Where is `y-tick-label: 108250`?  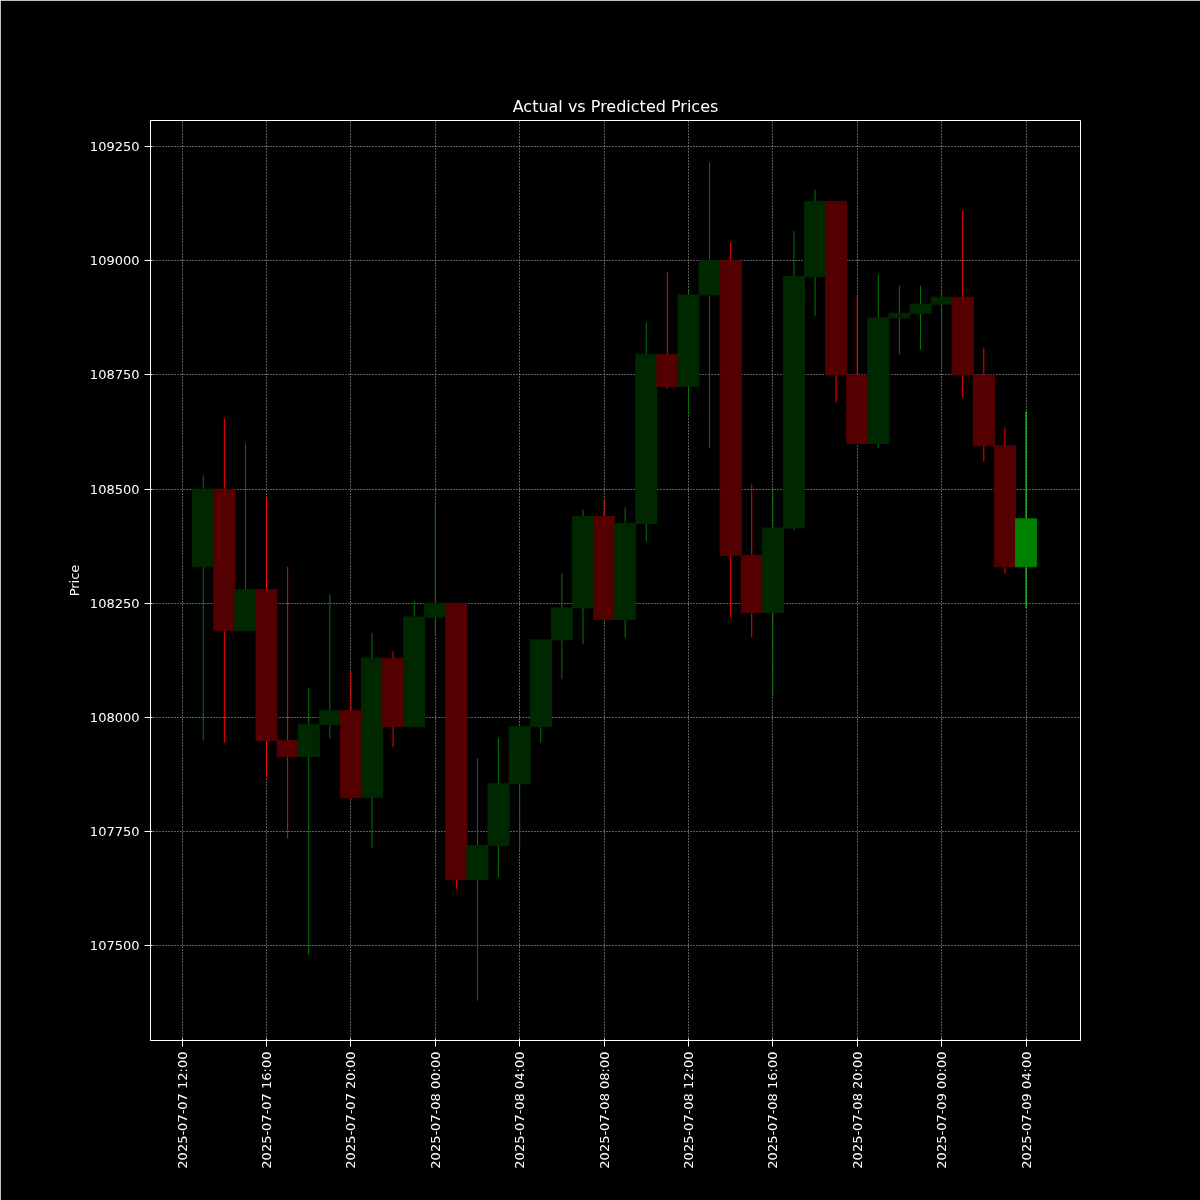
y-tick-label: 108250 is located at coordinates (114, 603).